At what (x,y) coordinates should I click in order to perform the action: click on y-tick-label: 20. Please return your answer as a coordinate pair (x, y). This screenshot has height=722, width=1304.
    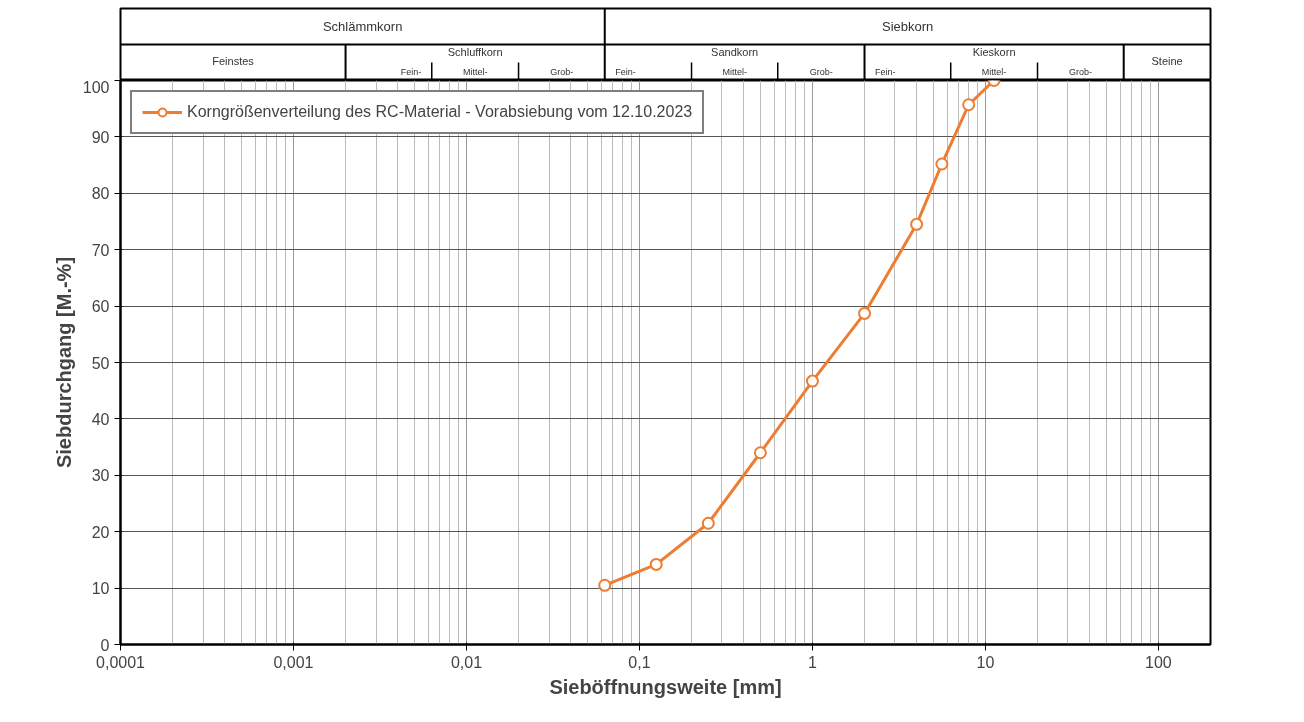
    Looking at the image, I should click on (100, 532).